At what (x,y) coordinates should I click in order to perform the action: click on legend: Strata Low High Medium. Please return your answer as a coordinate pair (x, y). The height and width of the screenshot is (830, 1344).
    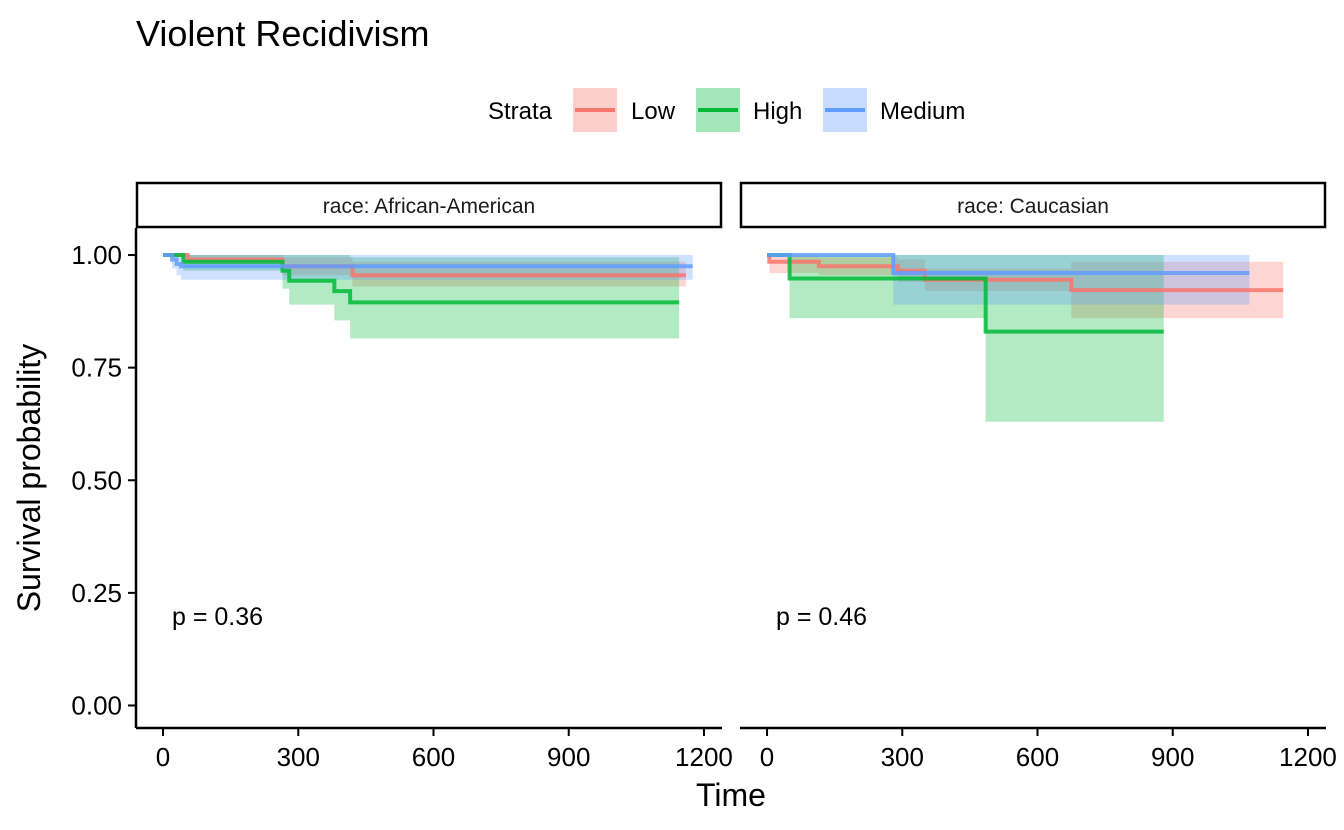
    Looking at the image, I should click on (726, 110).